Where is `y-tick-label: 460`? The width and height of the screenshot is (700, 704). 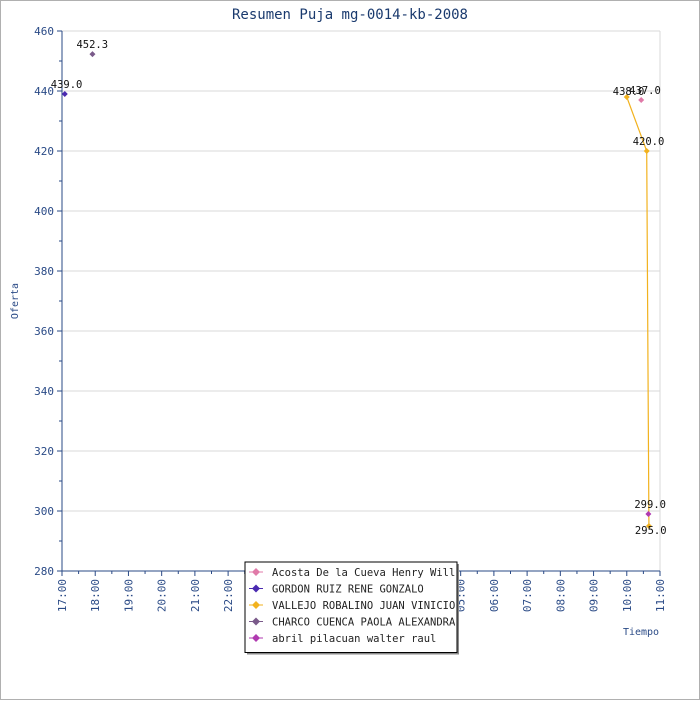 y-tick-label: 460 is located at coordinates (44, 31).